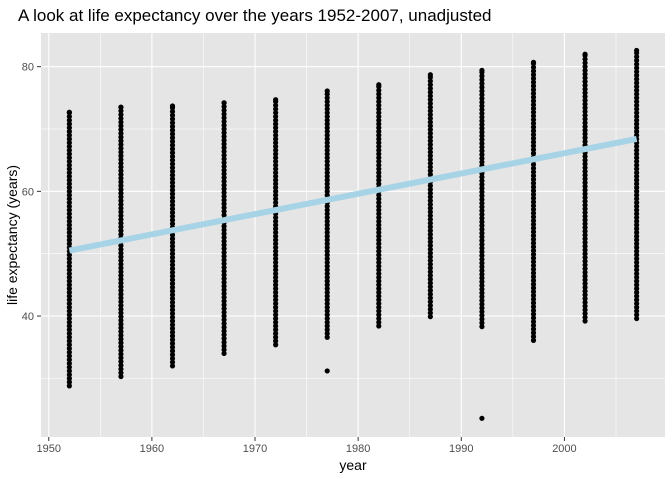 The height and width of the screenshot is (480, 672). What do you see at coordinates (461, 449) in the screenshot?
I see `x-tick-label: 1990` at bounding box center [461, 449].